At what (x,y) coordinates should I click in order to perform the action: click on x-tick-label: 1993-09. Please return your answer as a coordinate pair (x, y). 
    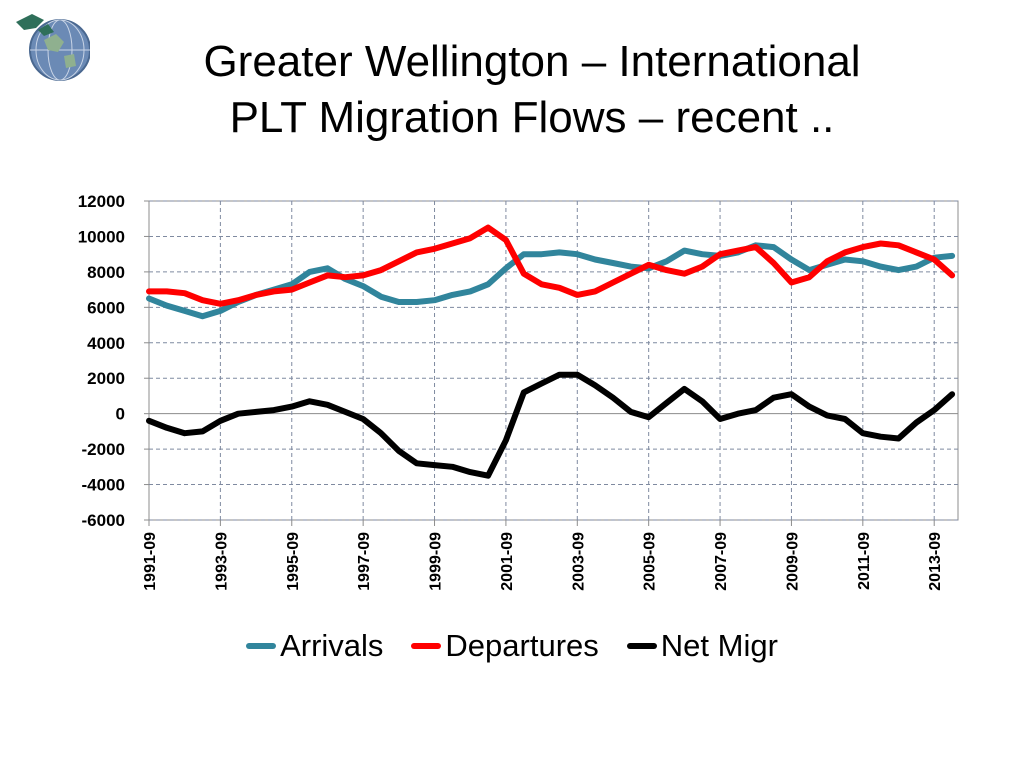
    Looking at the image, I should click on (221, 561).